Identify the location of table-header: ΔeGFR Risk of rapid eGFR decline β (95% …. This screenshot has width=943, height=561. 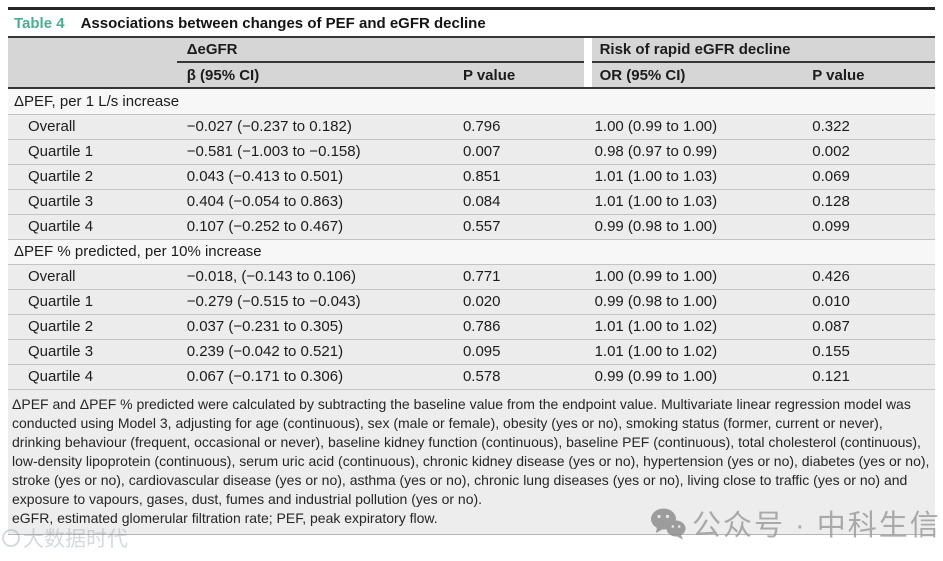
(471, 62).